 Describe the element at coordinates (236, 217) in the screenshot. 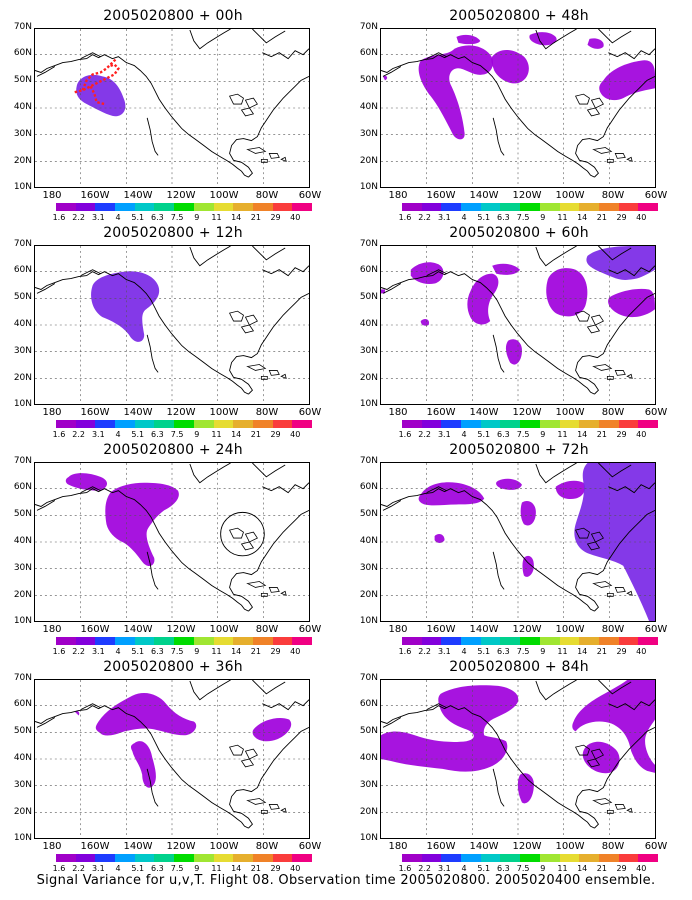

I see `colorbar-label: 14` at that location.